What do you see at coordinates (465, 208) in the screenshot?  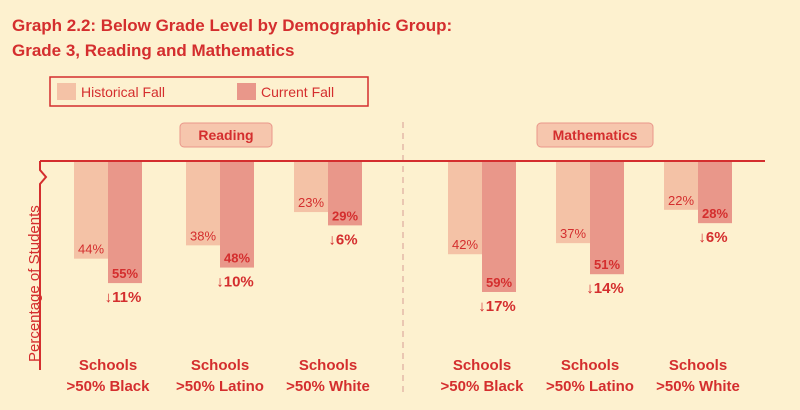 I see `bar-mathematics-0-historical` at bounding box center [465, 208].